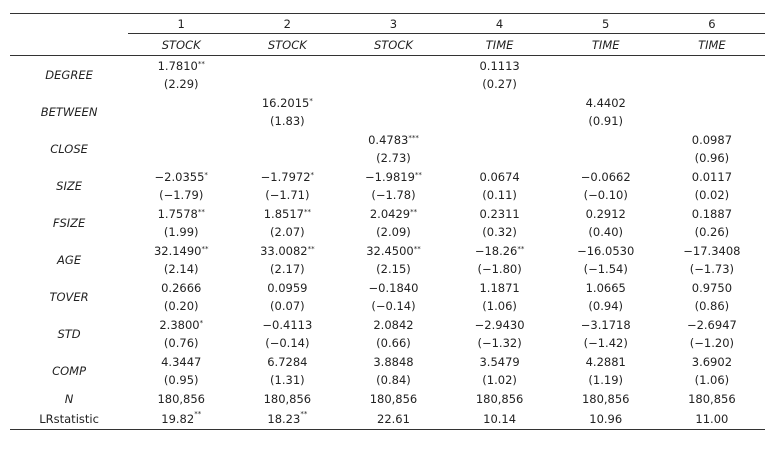 Image resolution: width=775 pixels, height=449 pixels. Describe the element at coordinates (181, 260) in the screenshot. I see `cell-stack: 32.1490** (2.14)` at that location.